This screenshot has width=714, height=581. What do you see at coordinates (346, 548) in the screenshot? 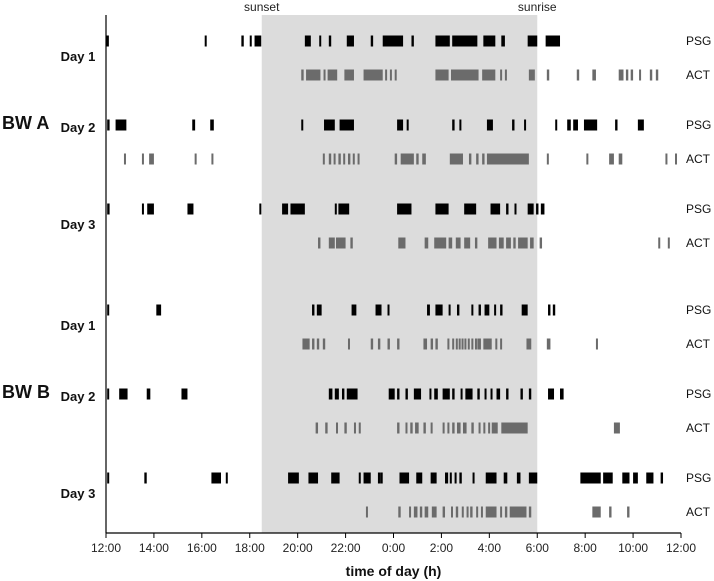
I see `x-tick-label: 22:00` at bounding box center [346, 548].